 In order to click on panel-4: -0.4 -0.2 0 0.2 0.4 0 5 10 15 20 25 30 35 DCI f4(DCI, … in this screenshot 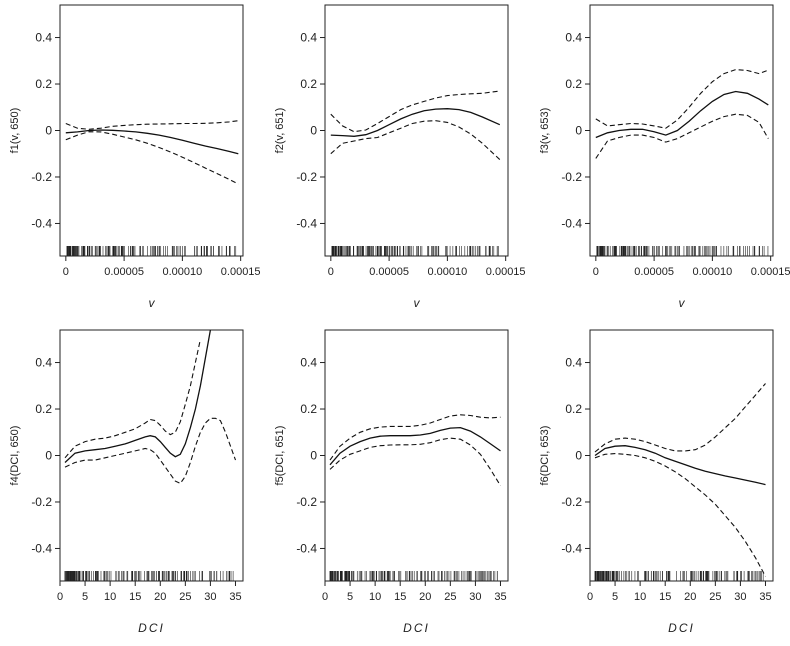, I will do `click(126, 482)`.